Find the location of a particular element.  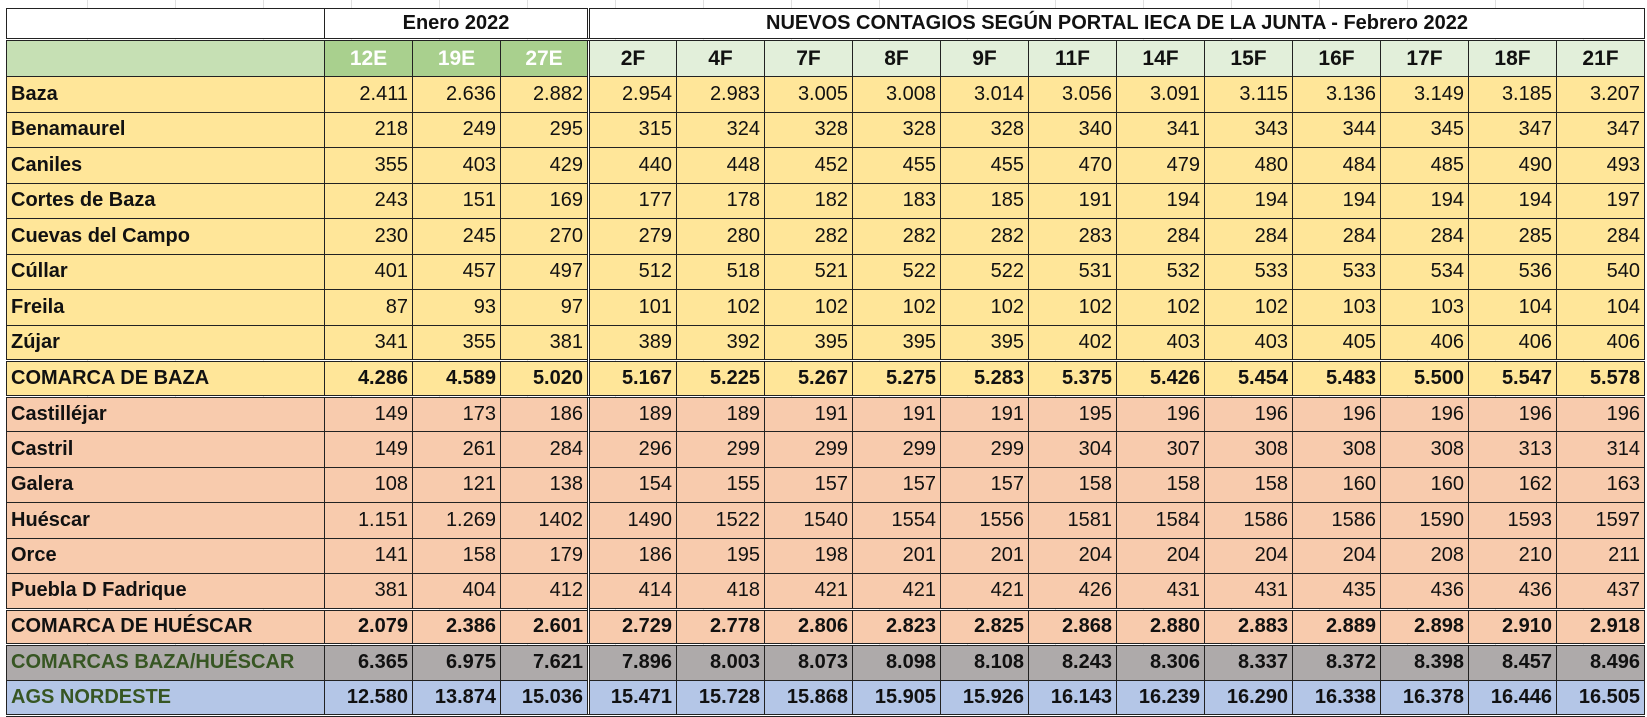

value-cell: 16.446 is located at coordinates (1512, 698).